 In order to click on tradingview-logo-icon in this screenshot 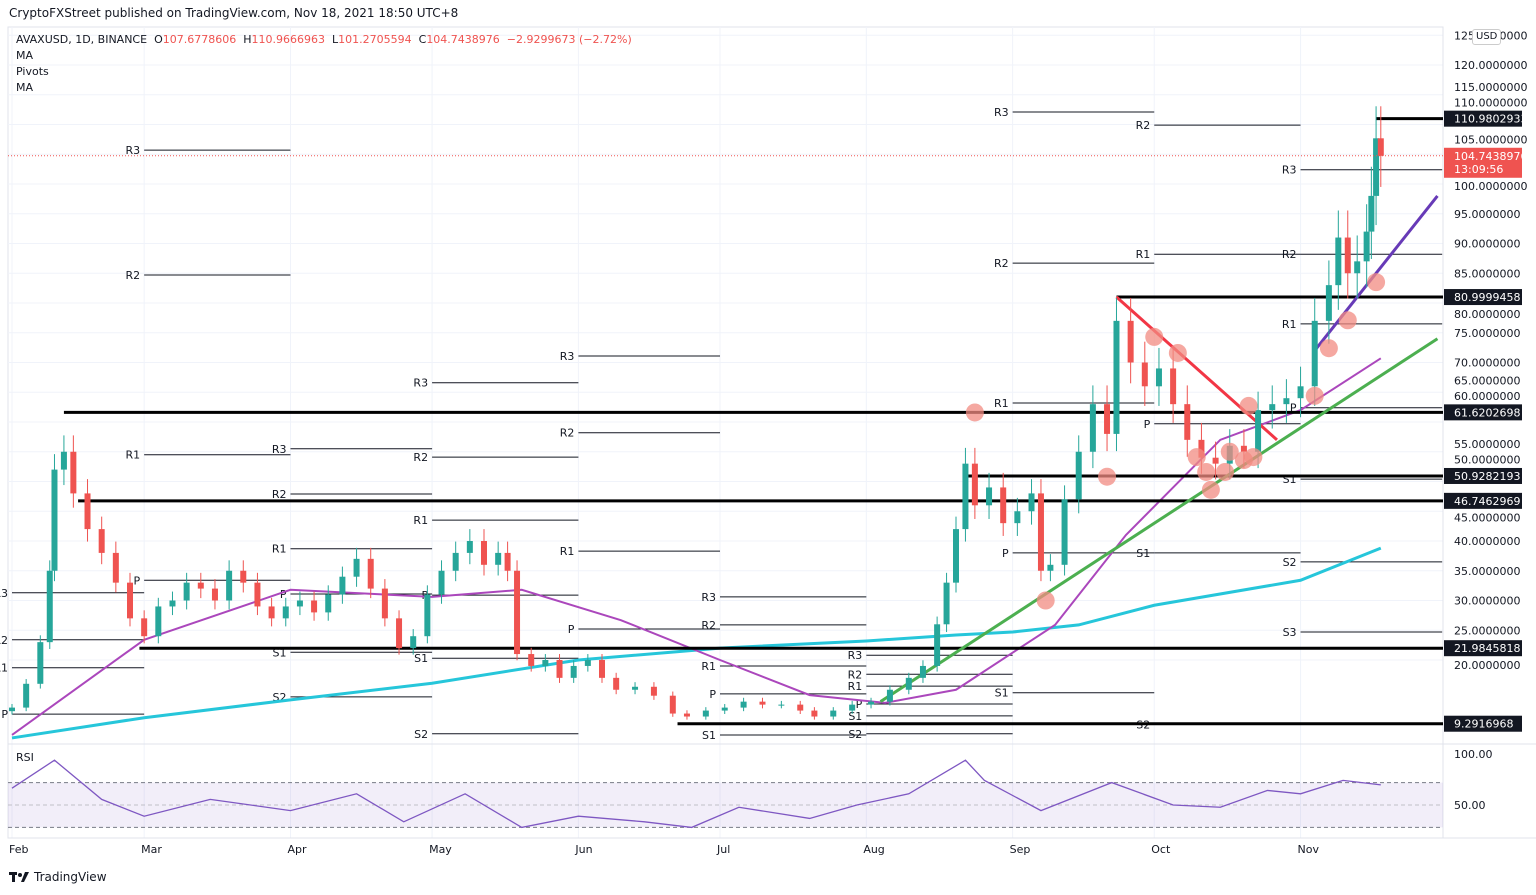, I will do `click(19, 877)`.